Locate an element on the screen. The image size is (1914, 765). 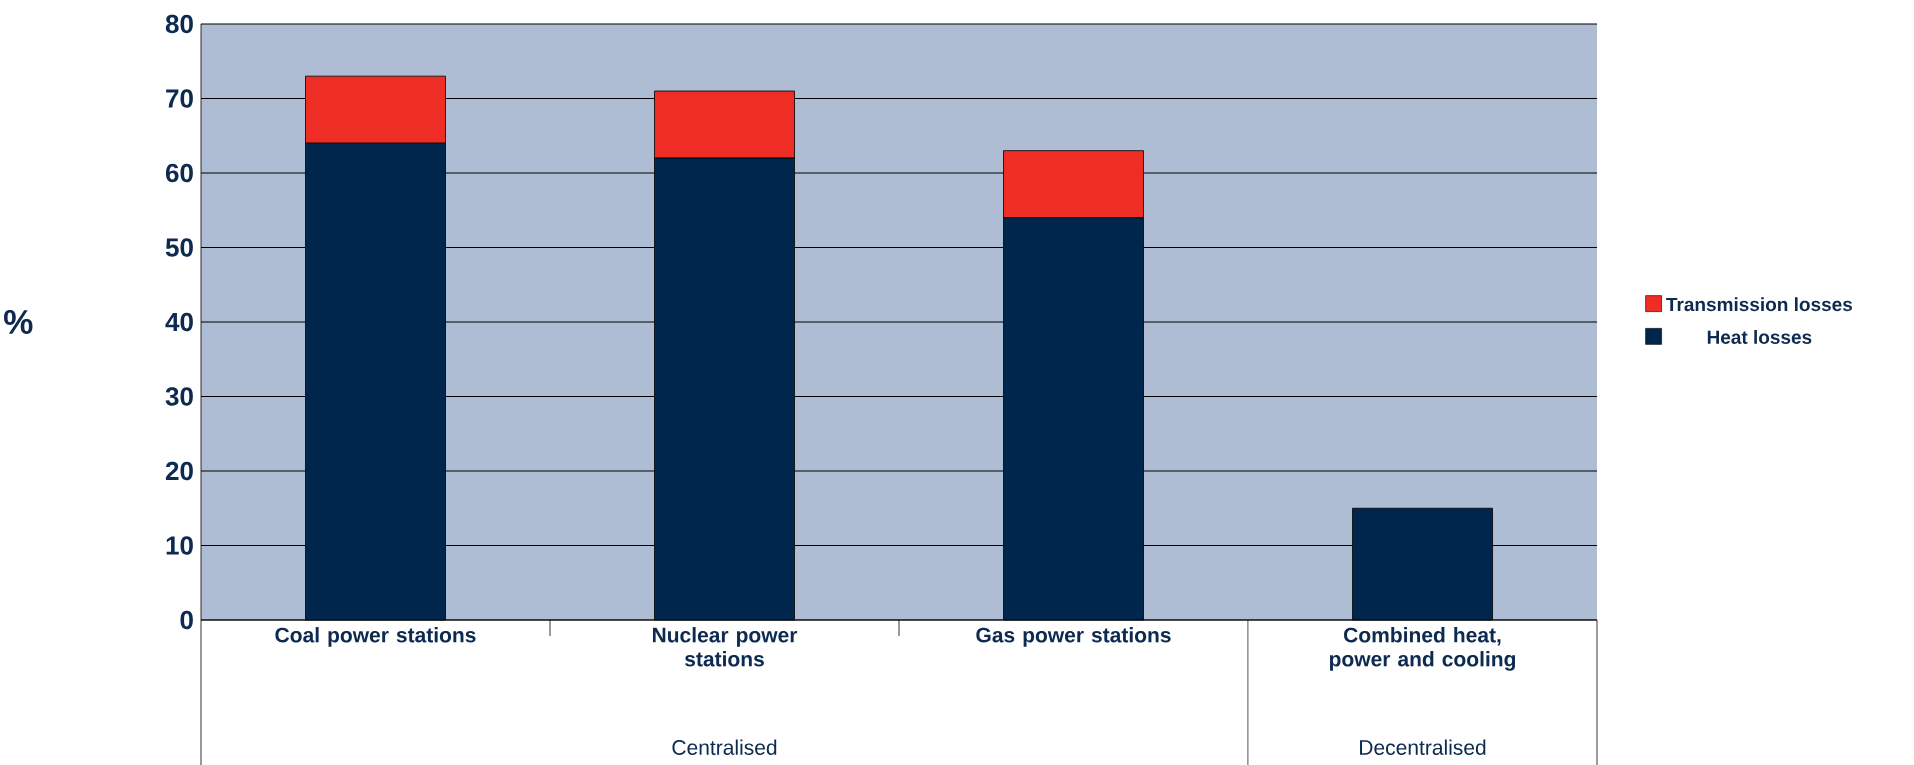
y-tick-label: 50 is located at coordinates (179, 247).